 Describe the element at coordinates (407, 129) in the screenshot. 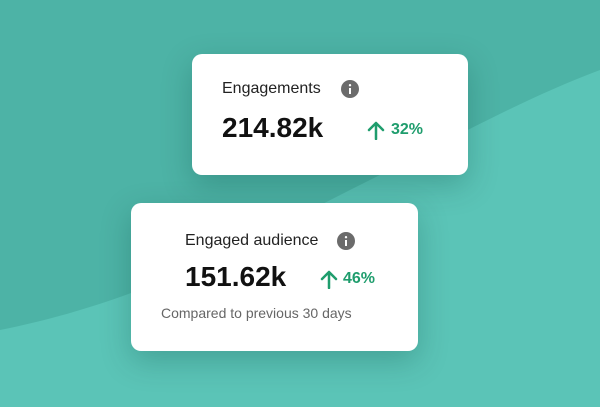

I see `change-percent: 32%` at that location.